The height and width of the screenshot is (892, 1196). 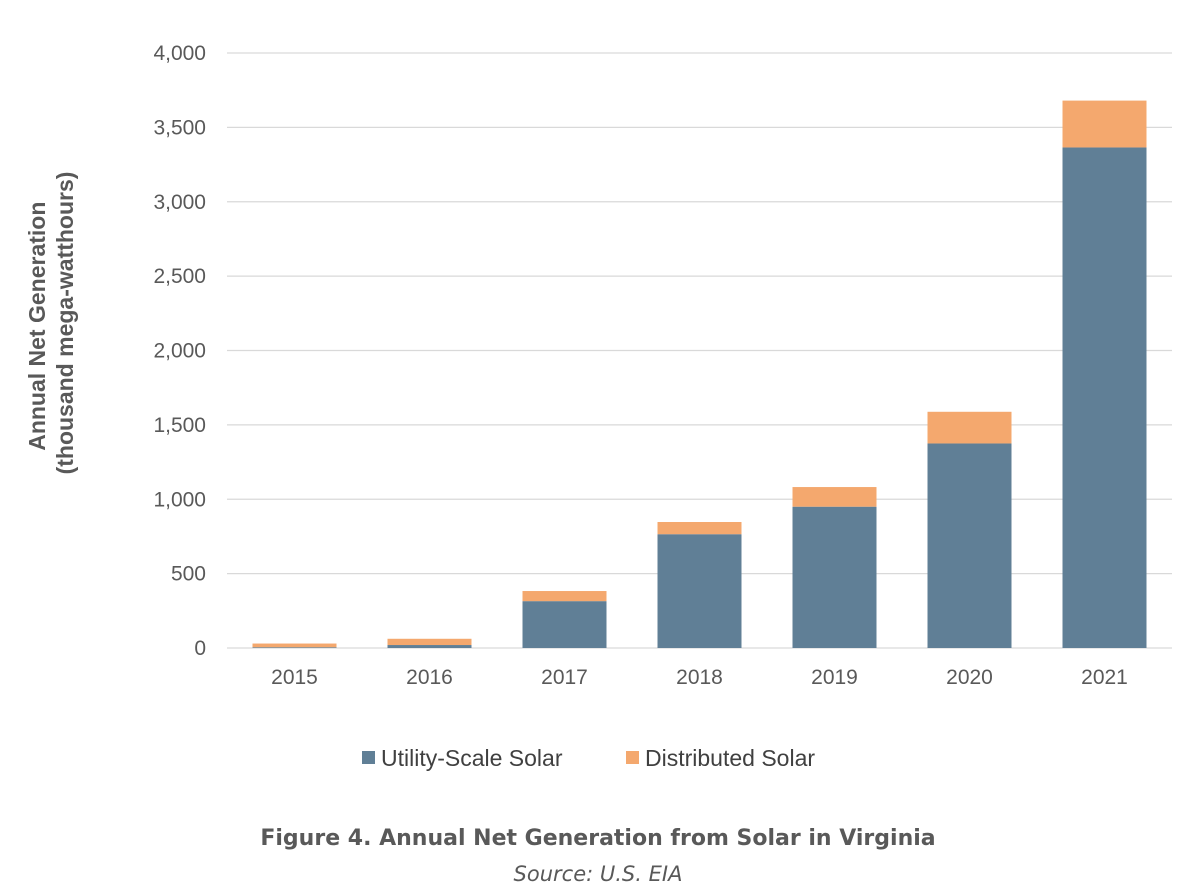 I want to click on y-tick-label: 1,000, so click(x=179, y=499).